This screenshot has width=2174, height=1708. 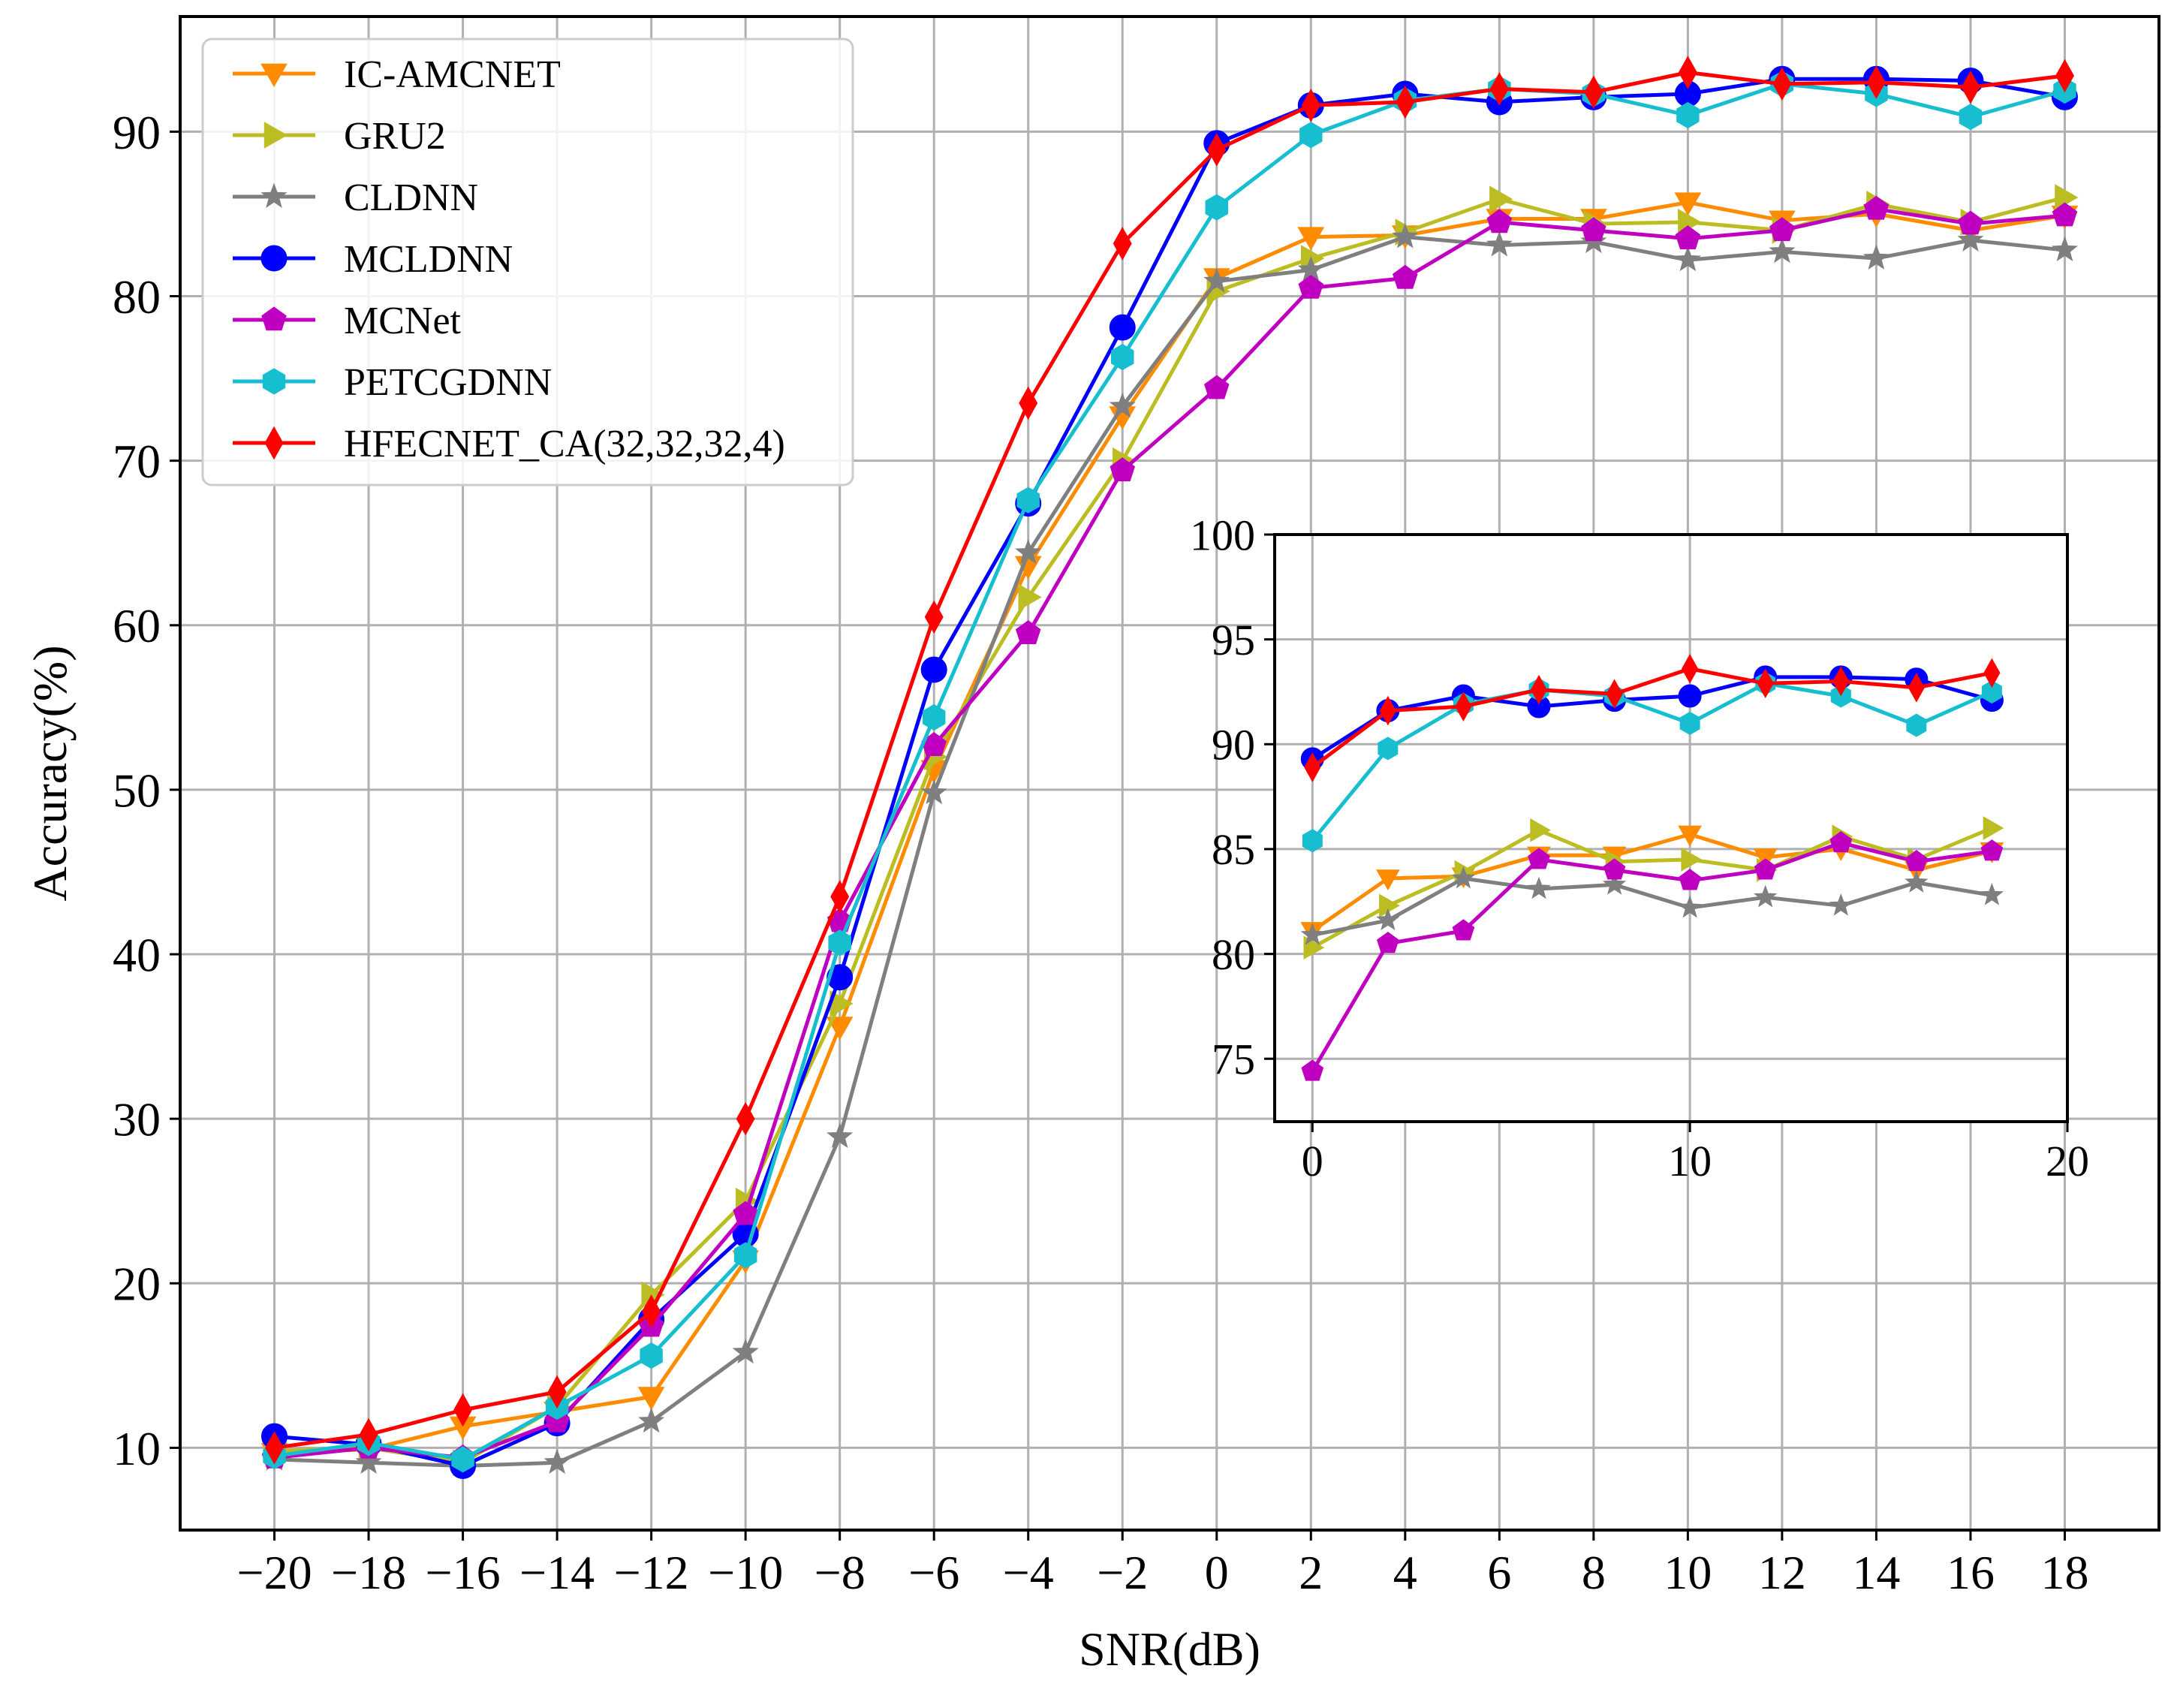 I want to click on inset-series-mcnet, so click(x=1653, y=955).